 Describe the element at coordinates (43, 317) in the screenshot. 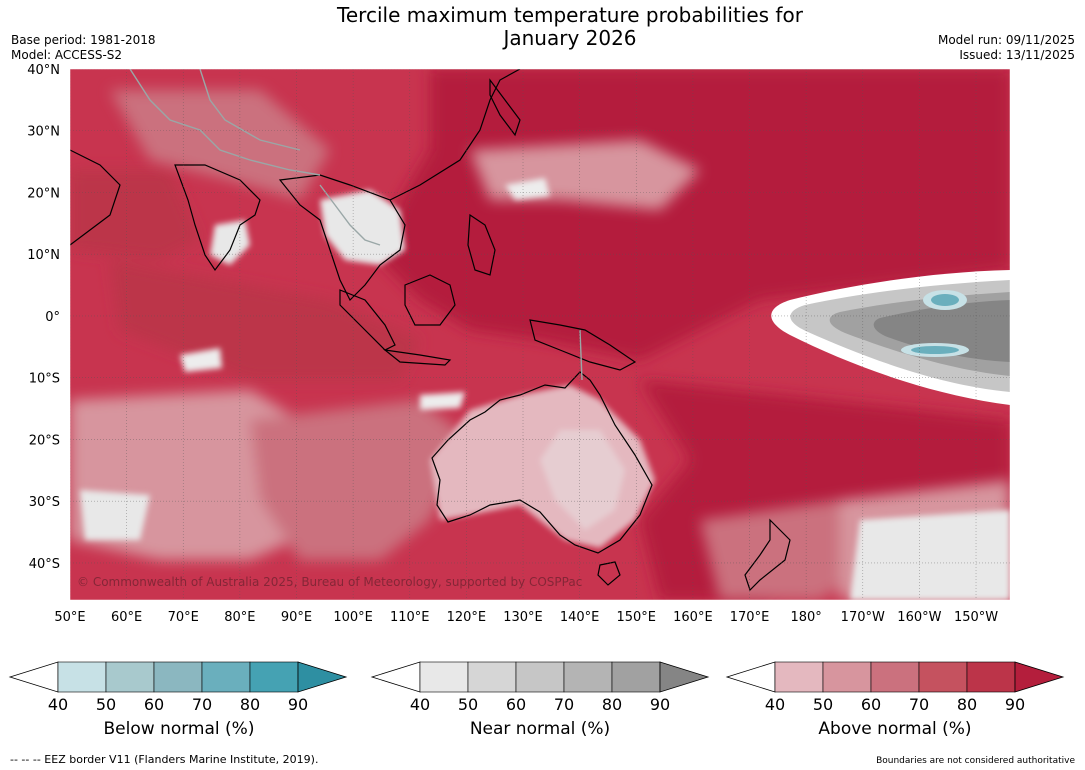

I see `latitude-labels: 40°N 30°N 20°N 10°N 0° 10°S 20°S 30°S 40°S` at that location.